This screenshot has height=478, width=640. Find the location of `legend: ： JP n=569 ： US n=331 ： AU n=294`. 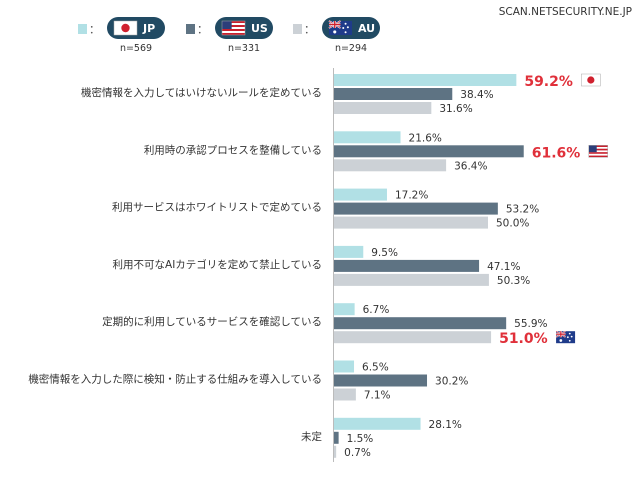

legend: ： JP n=569 ： US n=331 ： AU n=294 is located at coordinates (229, 35).